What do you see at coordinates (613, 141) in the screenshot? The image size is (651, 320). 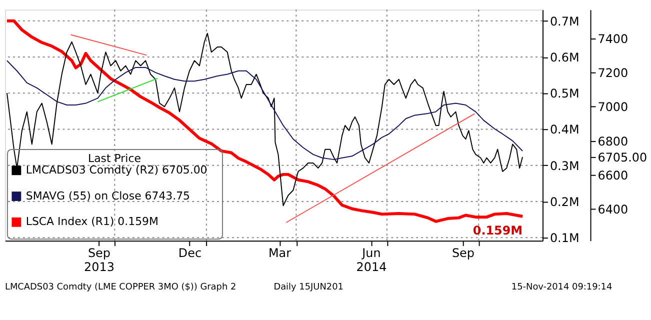 I see `y2-tick-label: 6800` at bounding box center [613, 141].